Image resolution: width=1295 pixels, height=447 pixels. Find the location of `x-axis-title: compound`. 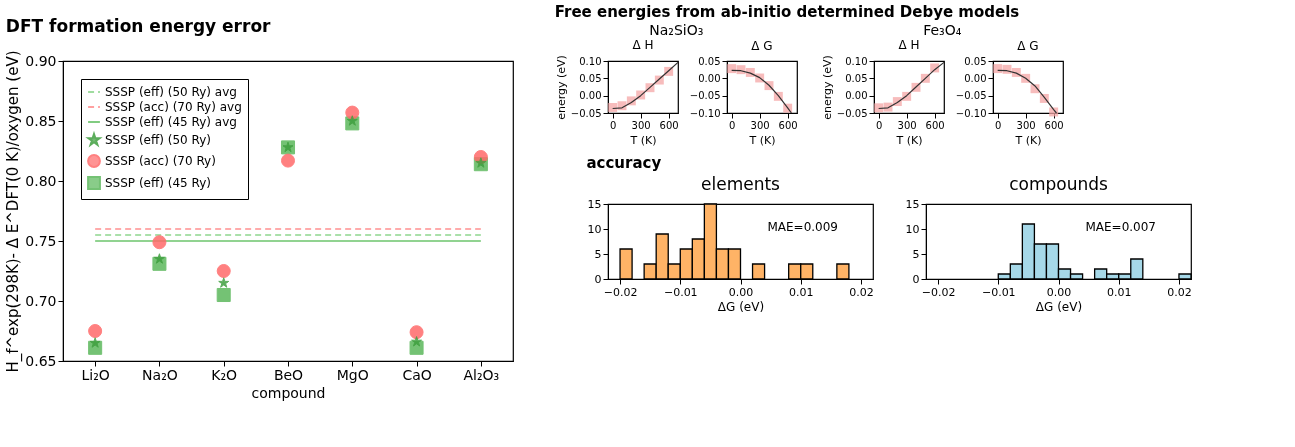

x-axis-title: compound is located at coordinates (288, 392).